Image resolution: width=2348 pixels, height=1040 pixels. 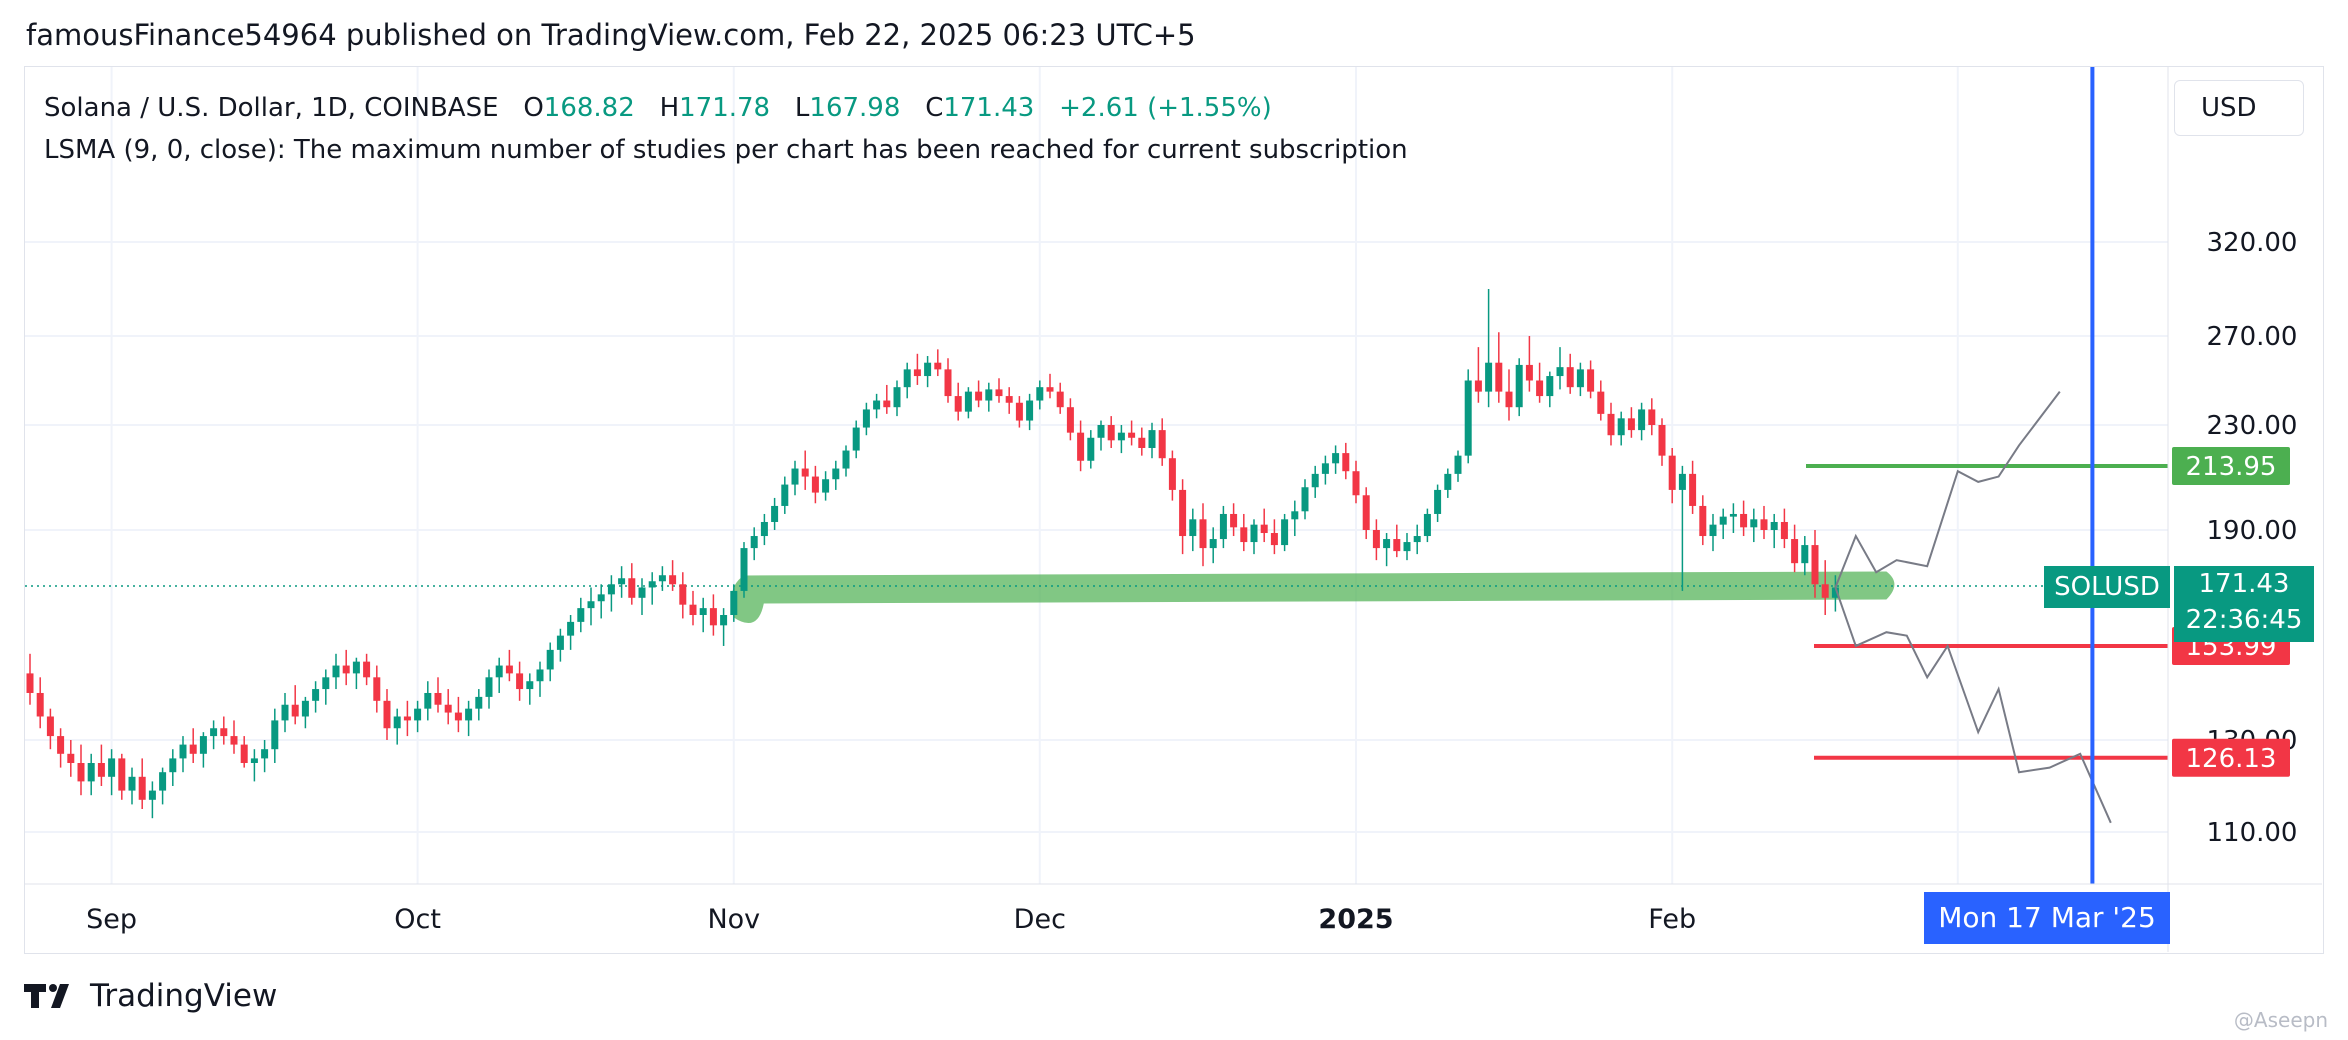 I want to click on level-tag-label: 126.13, so click(x=2231, y=759).